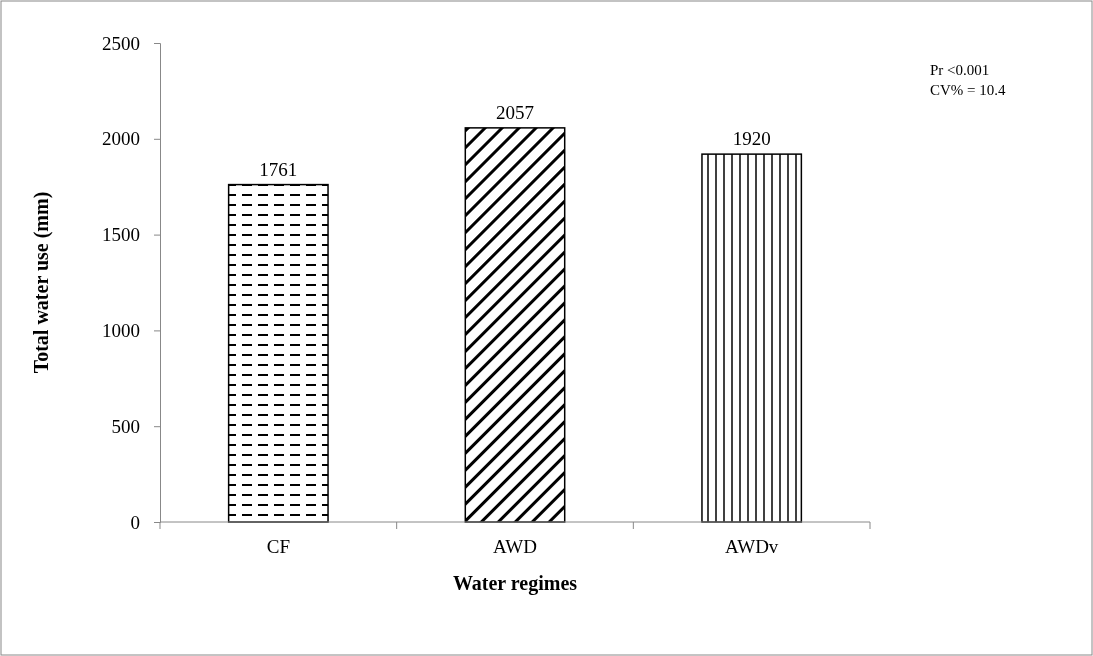  I want to click on y-axis-title: Total water use (mm), so click(41, 282).